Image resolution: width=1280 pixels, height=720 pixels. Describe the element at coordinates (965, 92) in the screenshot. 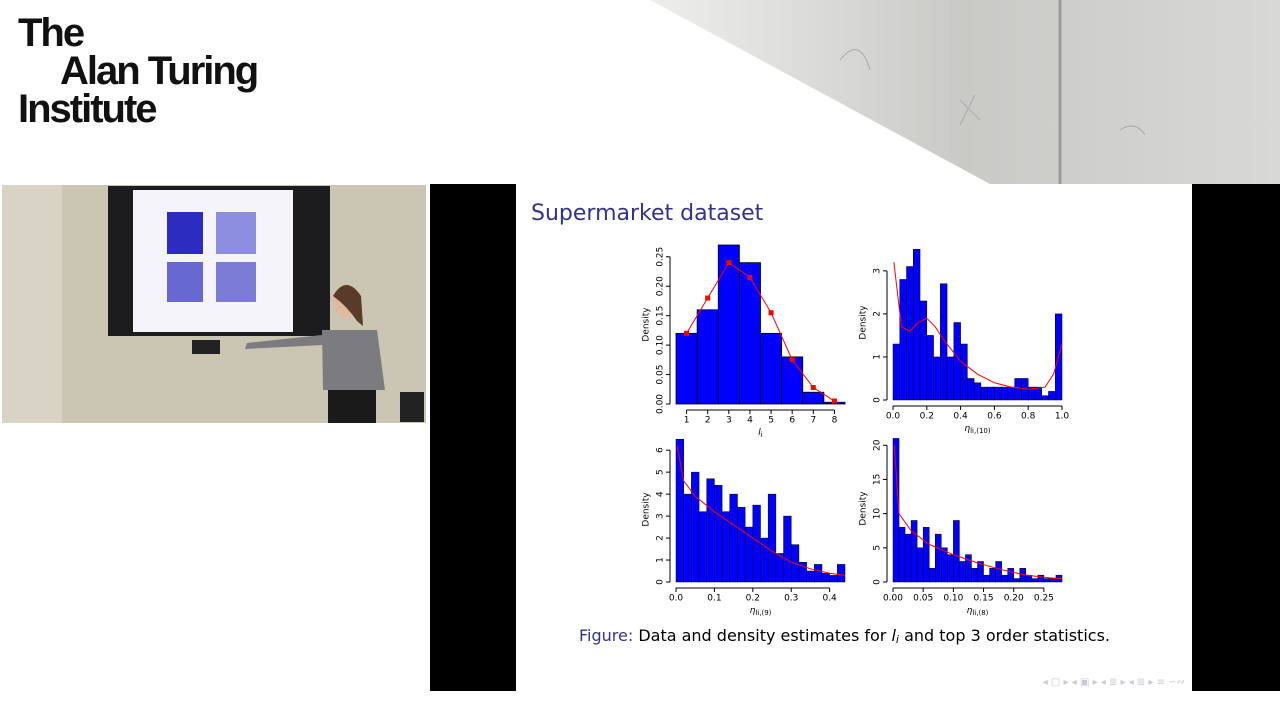

I see `background-photo` at that location.